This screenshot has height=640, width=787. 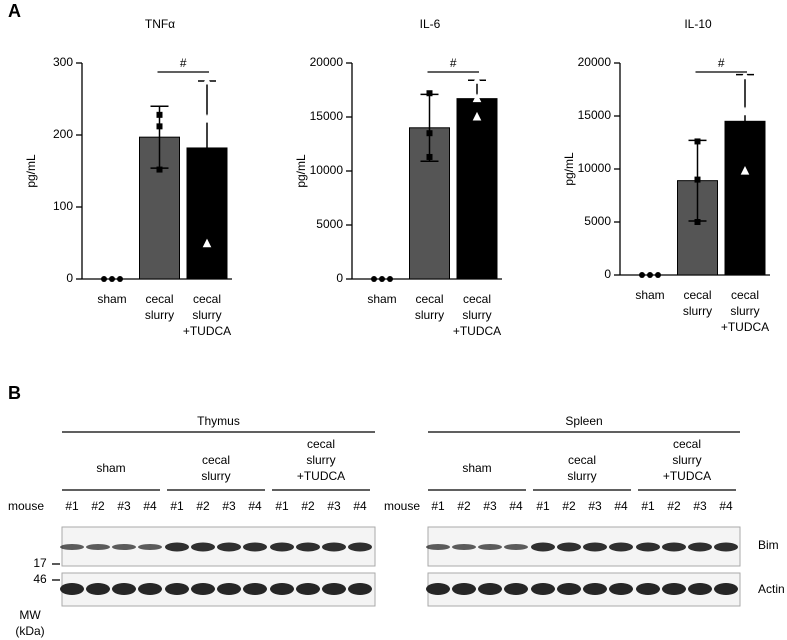 I want to click on chart-title: TNFα, so click(x=160, y=24).